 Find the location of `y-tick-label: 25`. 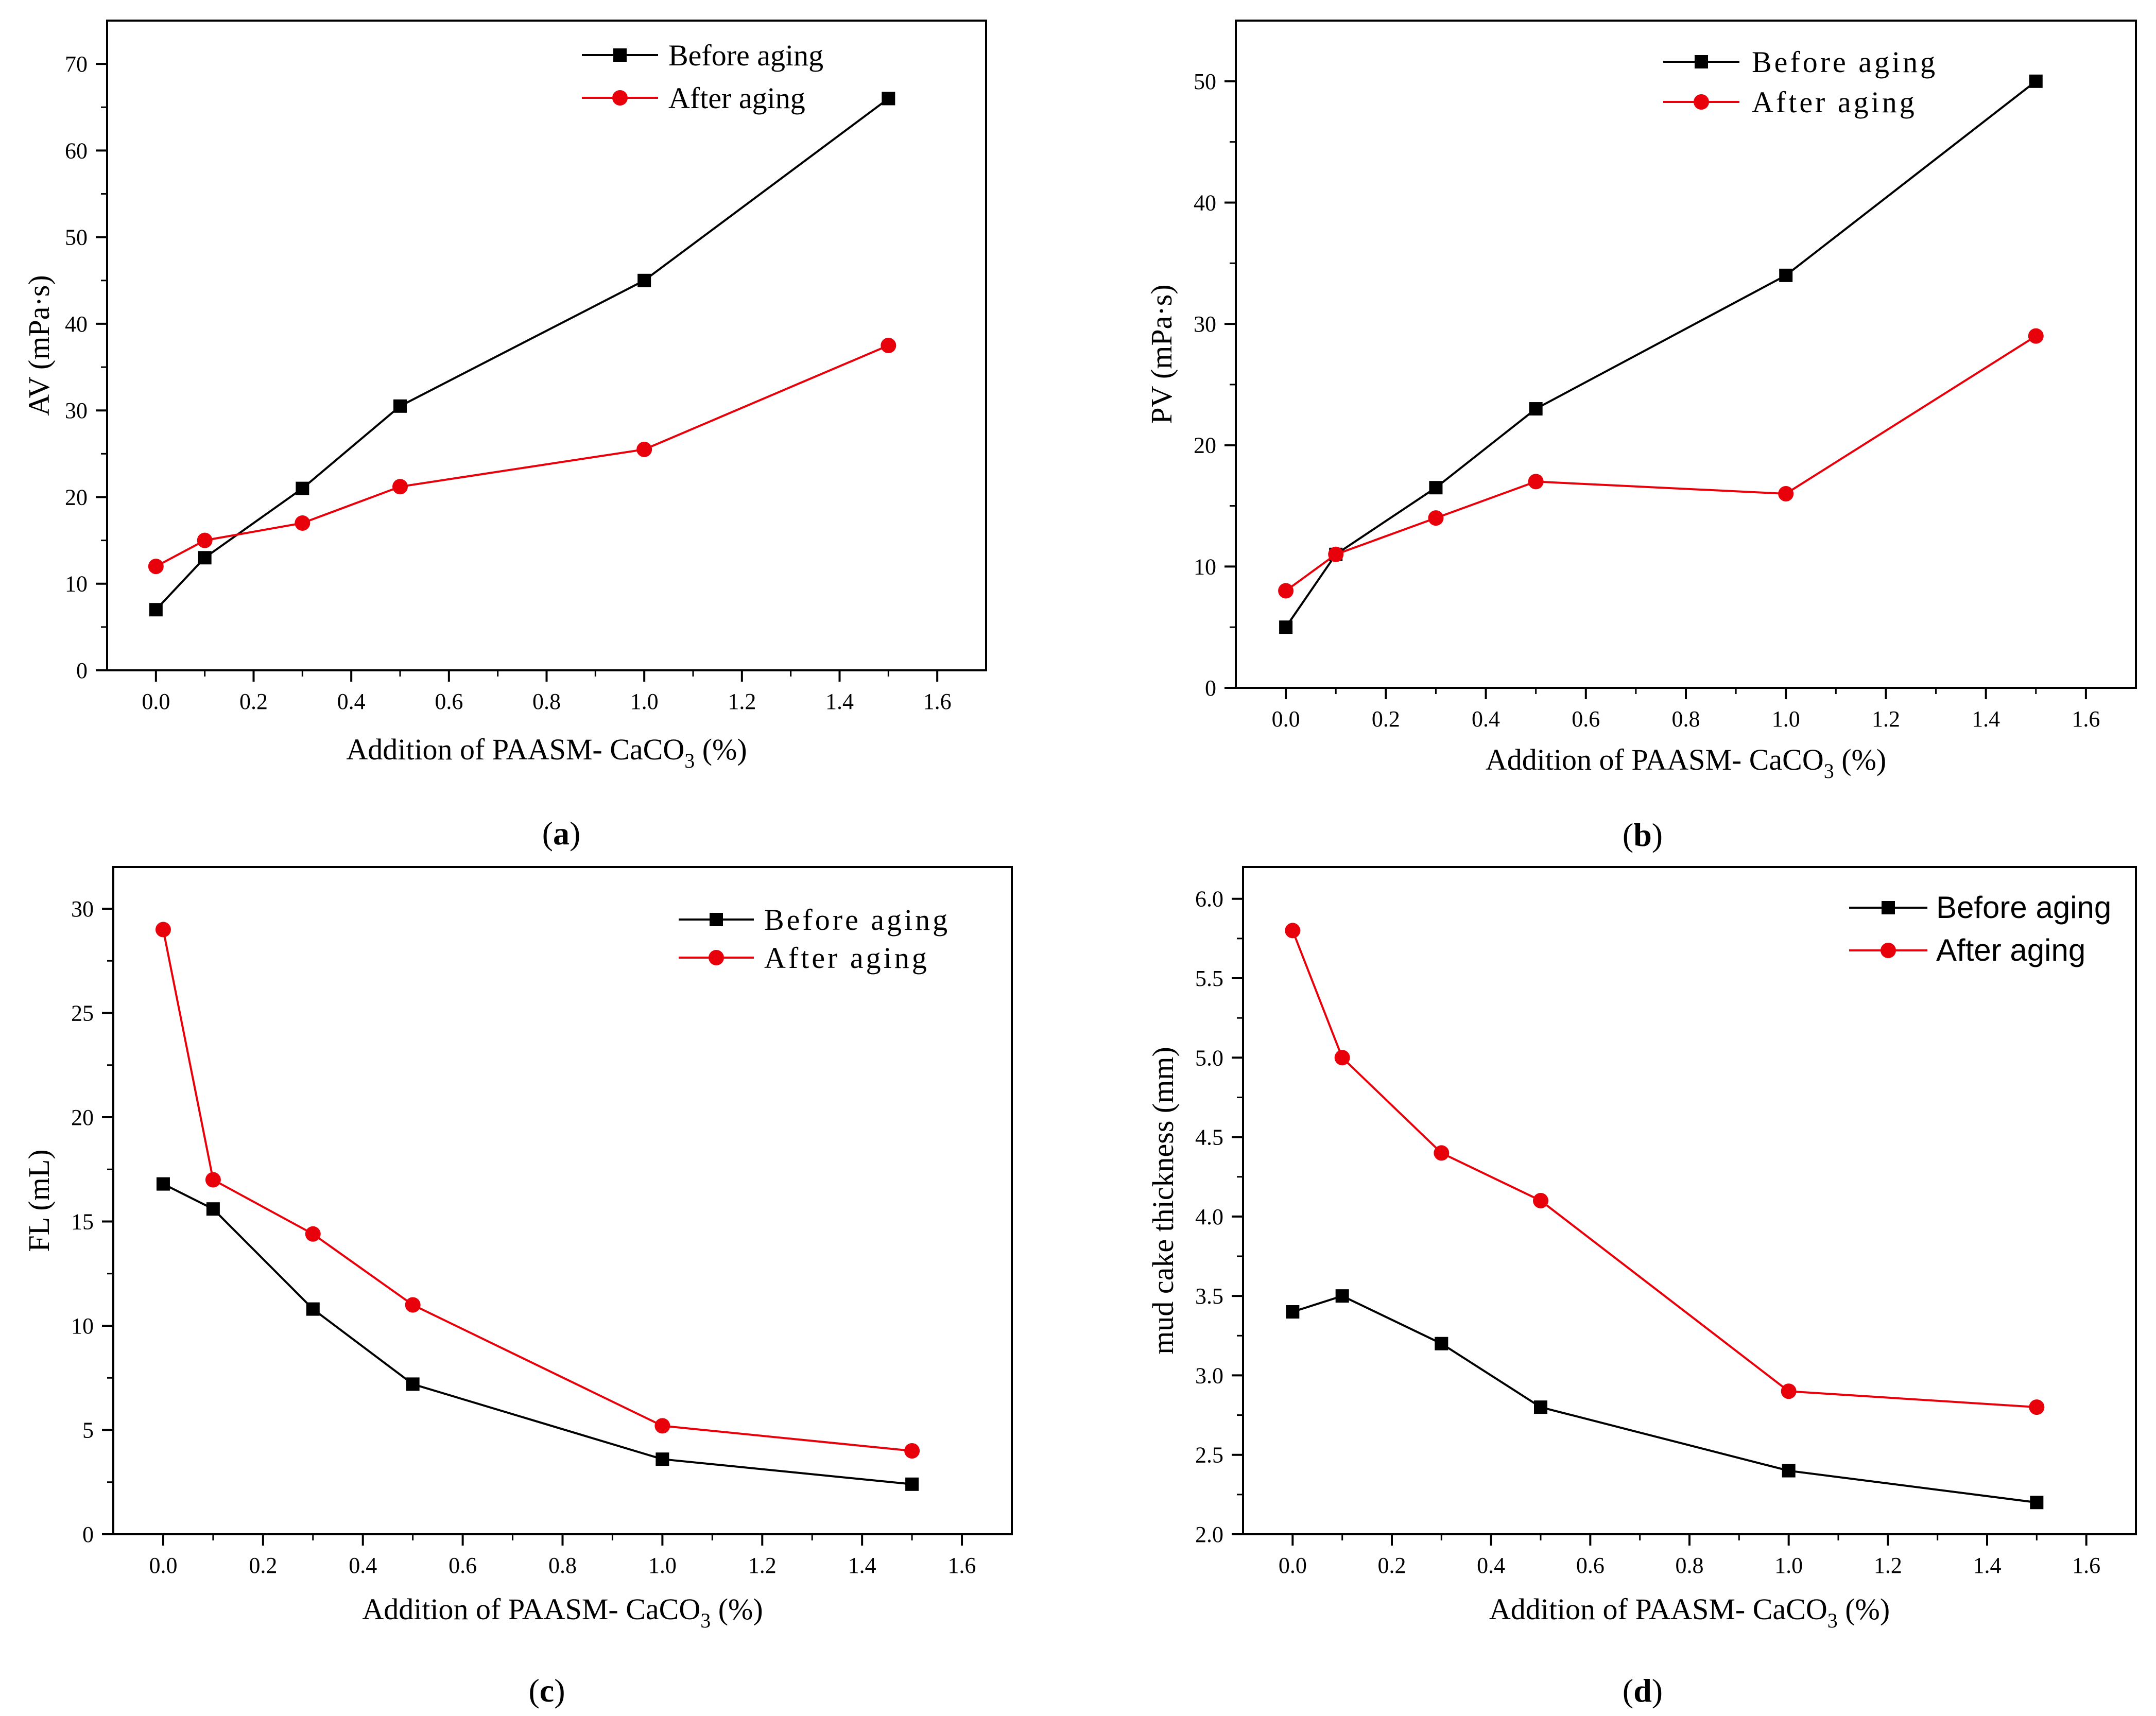

y-tick-label: 25 is located at coordinates (82, 1013).